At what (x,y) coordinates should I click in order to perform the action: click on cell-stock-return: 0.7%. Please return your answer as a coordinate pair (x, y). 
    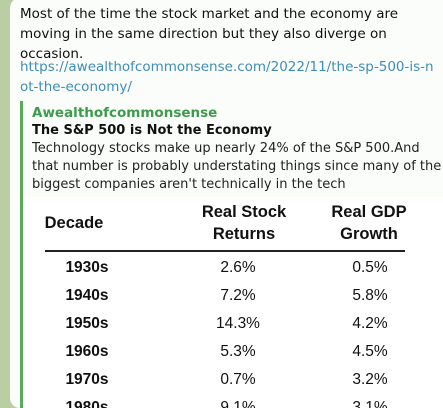
    Looking at the image, I should click on (238, 379).